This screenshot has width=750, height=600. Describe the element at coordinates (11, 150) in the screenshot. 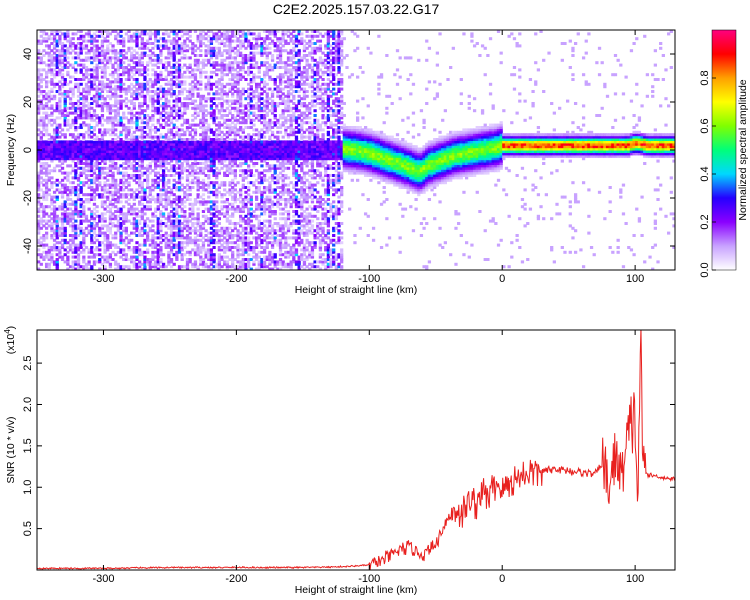

I see `heatmap-y-label: Frequency (Hz)` at that location.